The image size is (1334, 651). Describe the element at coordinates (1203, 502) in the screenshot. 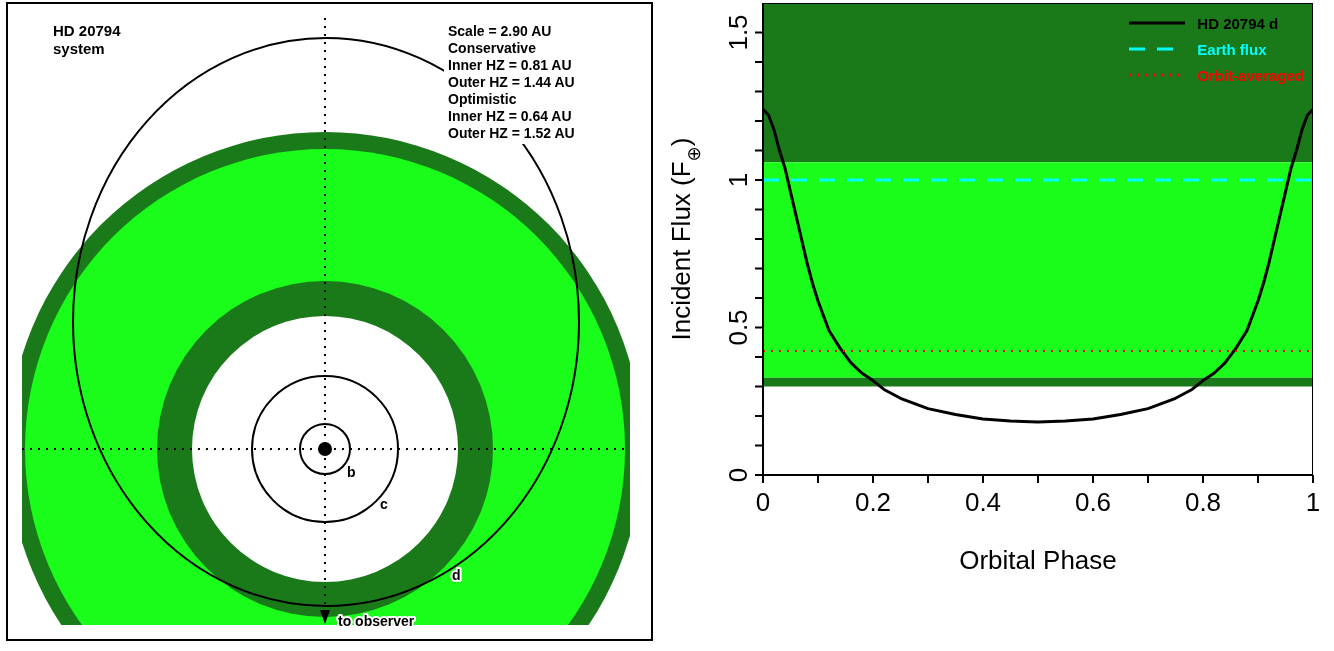

I see `x-tick-label: 0.8` at that location.